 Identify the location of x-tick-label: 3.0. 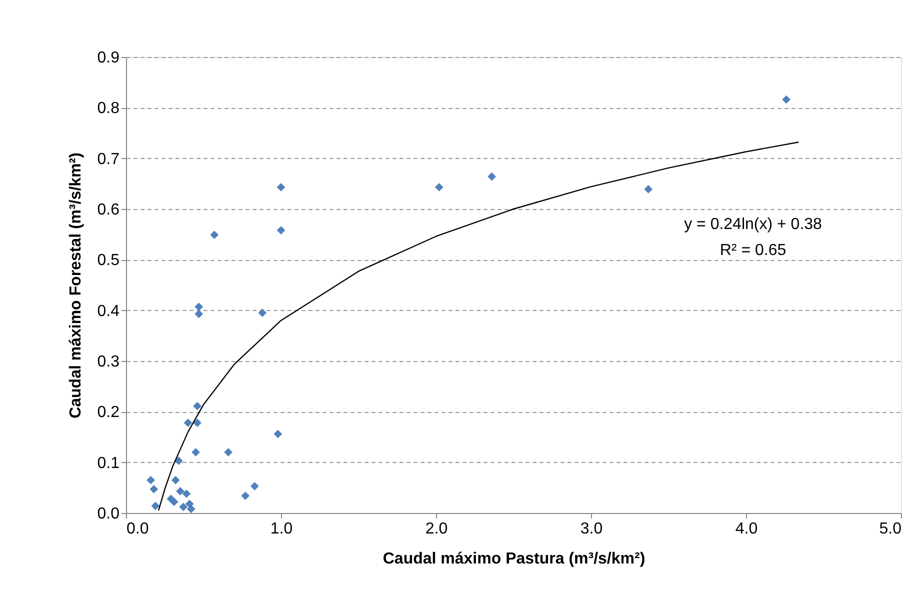
(591, 529).